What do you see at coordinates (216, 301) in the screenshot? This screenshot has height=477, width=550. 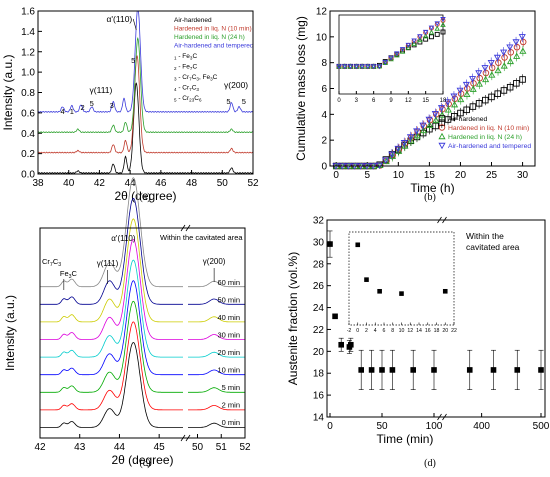 I see `series-line-7-right` at bounding box center [216, 301].